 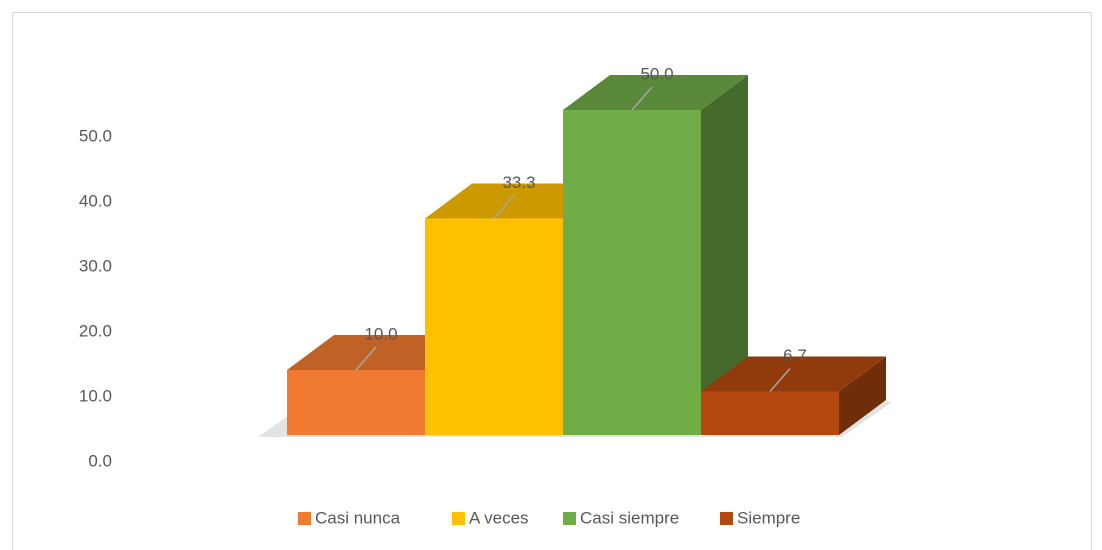 I want to click on y-tick-label: 0.0, so click(x=100, y=460).